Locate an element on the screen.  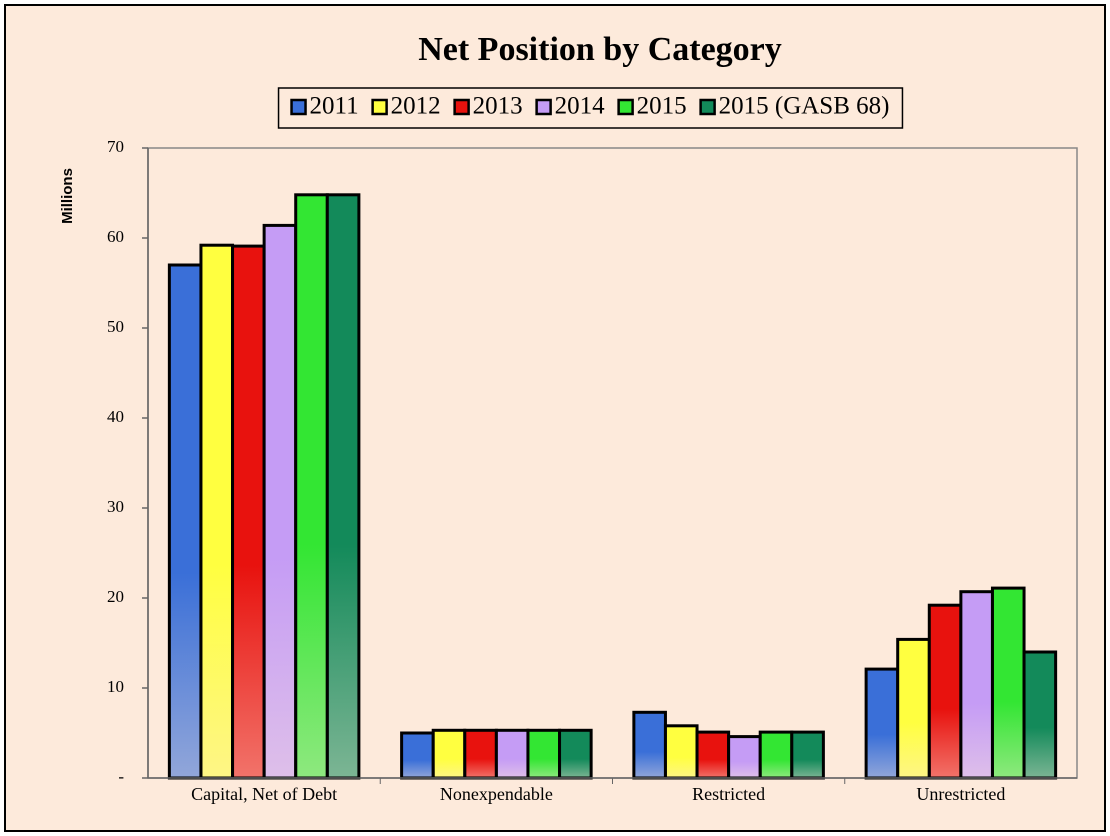
x-tick-label: Unrestricted is located at coordinates (960, 794).